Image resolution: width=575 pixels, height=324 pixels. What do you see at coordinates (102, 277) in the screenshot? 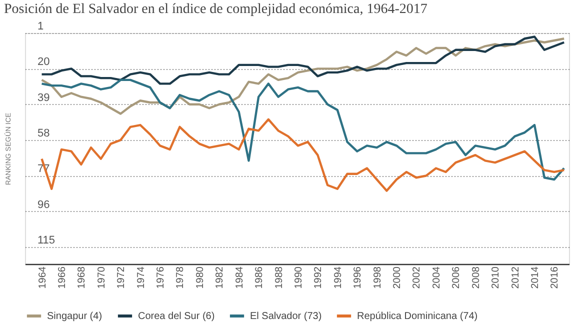
I see `x-tick-label: 1970` at bounding box center [102, 277].